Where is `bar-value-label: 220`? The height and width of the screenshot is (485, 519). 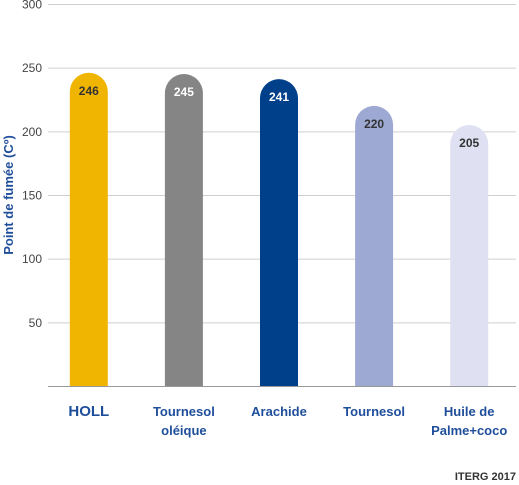 bar-value-label: 220 is located at coordinates (374, 124).